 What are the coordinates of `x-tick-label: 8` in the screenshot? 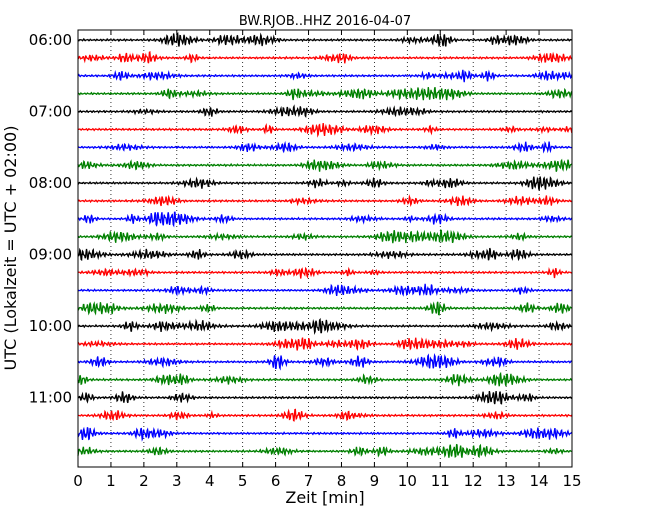 It's located at (342, 481).